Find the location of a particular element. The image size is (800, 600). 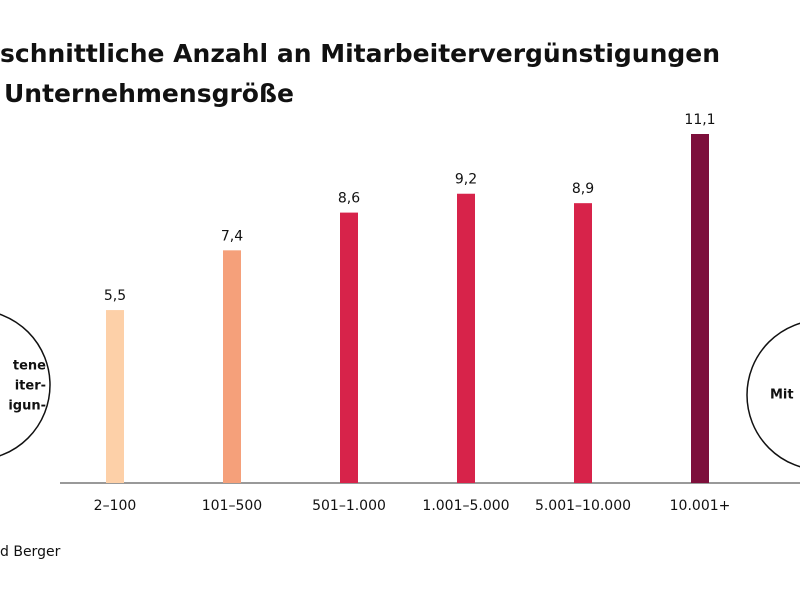

annotation: tene is located at coordinates (29, 366).